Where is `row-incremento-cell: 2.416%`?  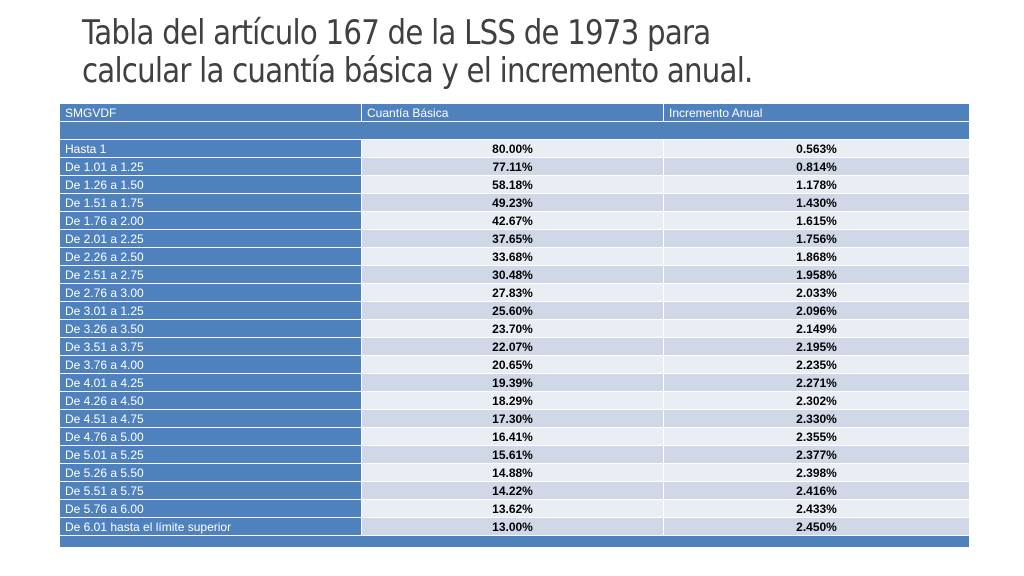
row-incremento-cell: 2.416% is located at coordinates (816, 490).